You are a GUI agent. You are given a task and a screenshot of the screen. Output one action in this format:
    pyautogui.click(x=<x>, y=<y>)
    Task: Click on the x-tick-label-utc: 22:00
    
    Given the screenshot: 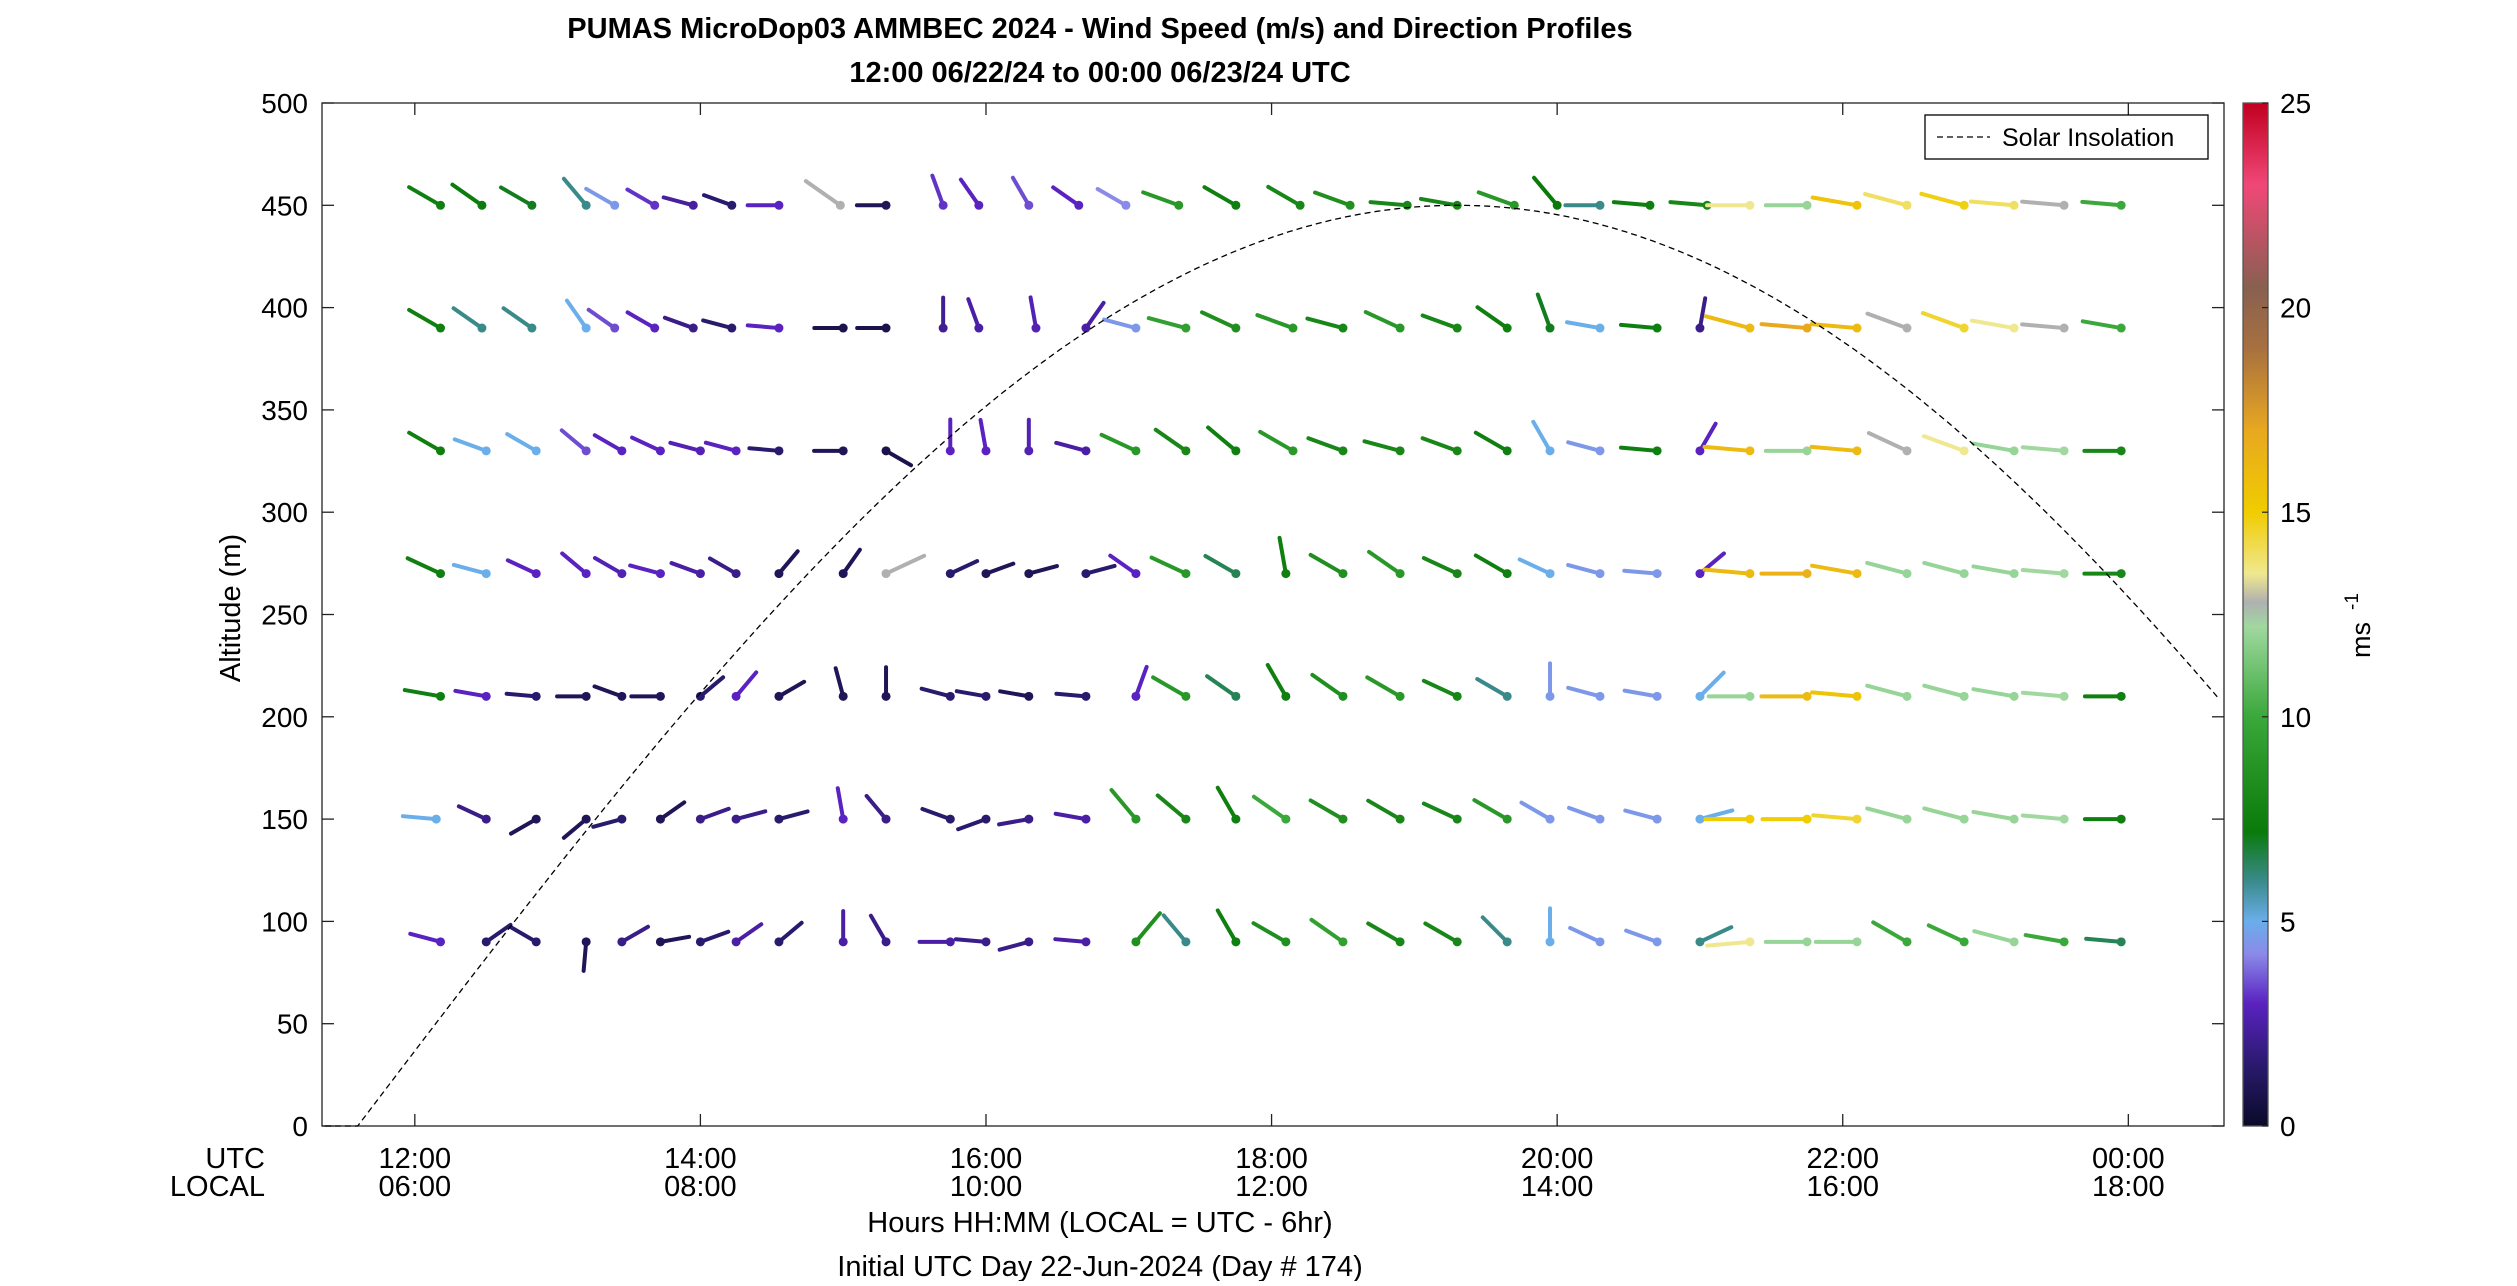 What is the action you would take?
    pyautogui.click(x=1842, y=1159)
    